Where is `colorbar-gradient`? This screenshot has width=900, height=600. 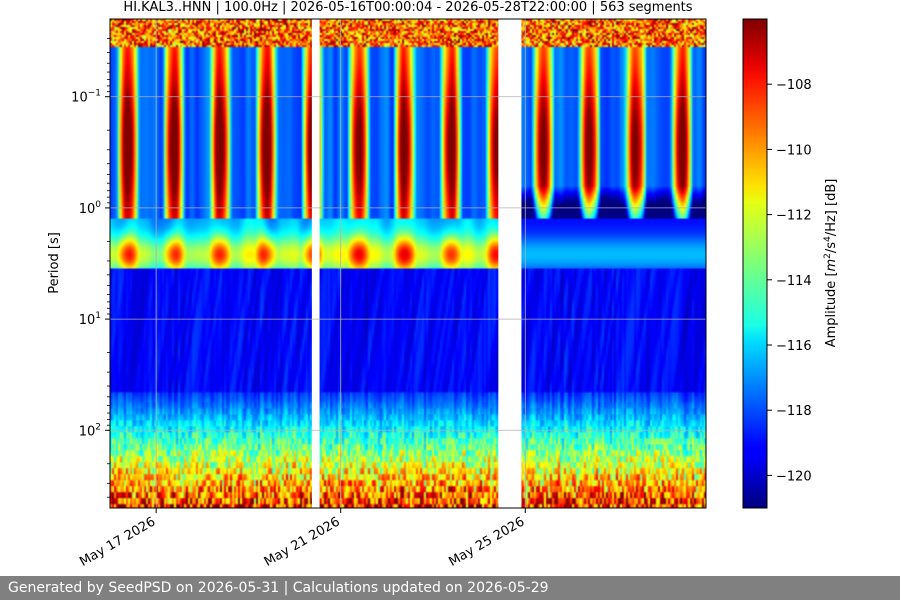
colorbar-gradient is located at coordinates (755, 263).